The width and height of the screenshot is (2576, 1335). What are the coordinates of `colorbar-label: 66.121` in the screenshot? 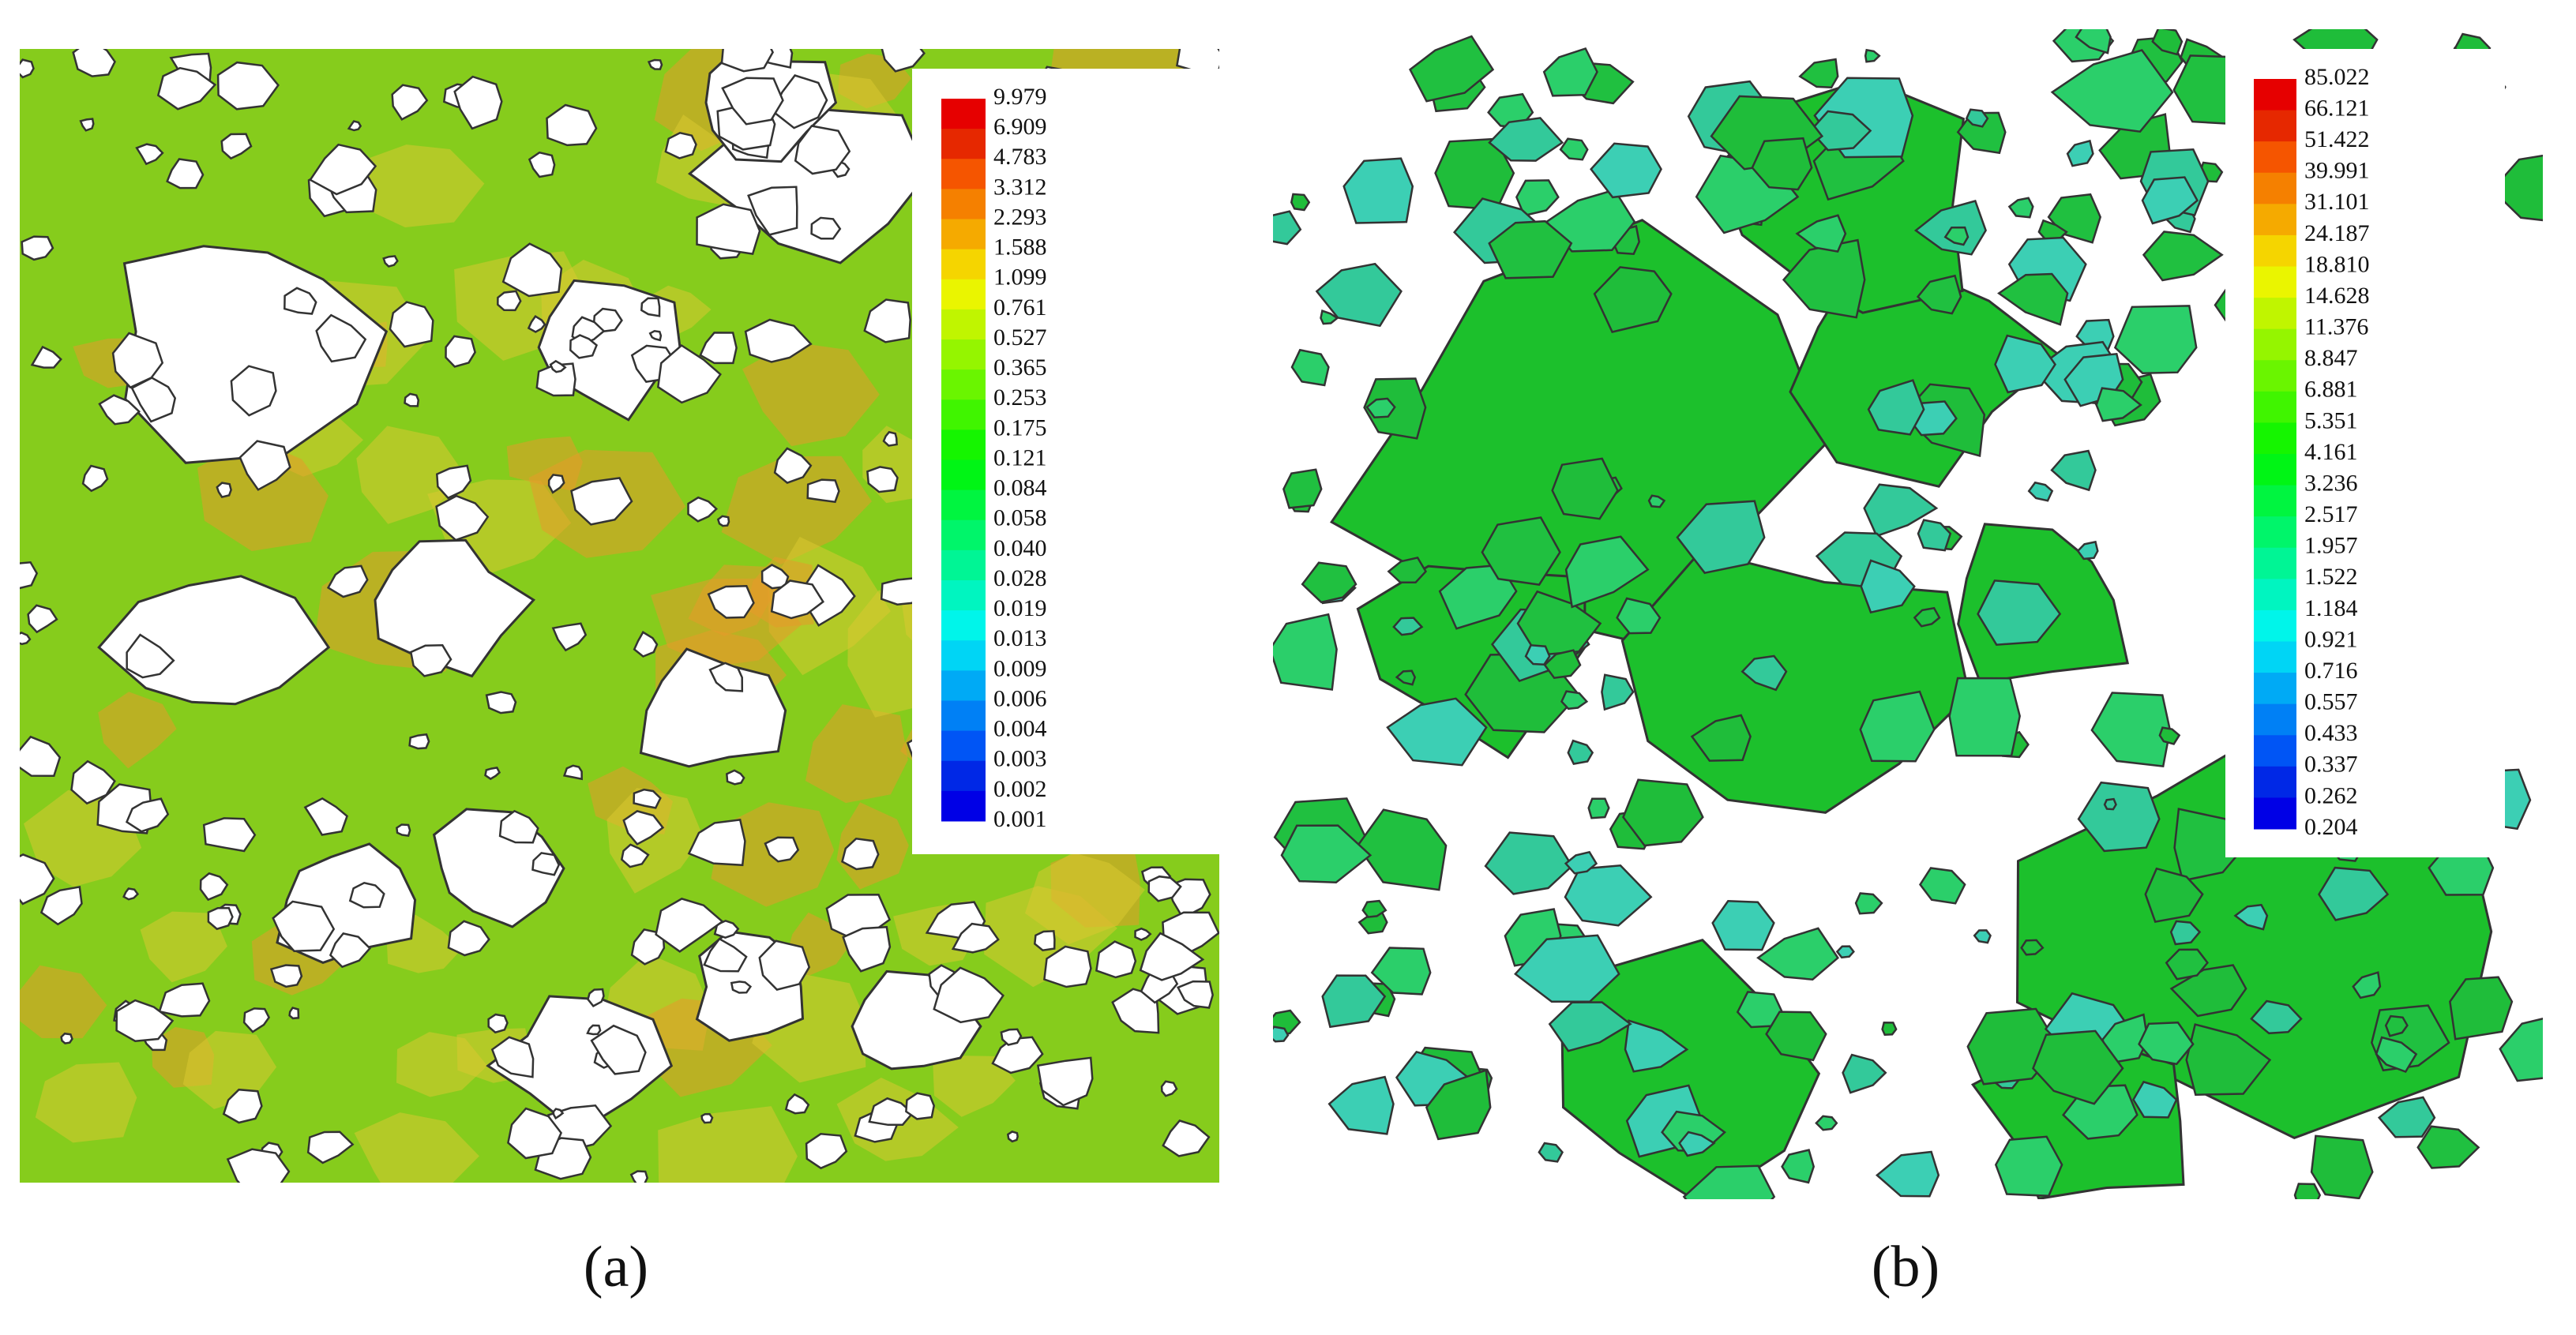 It's located at (2337, 108).